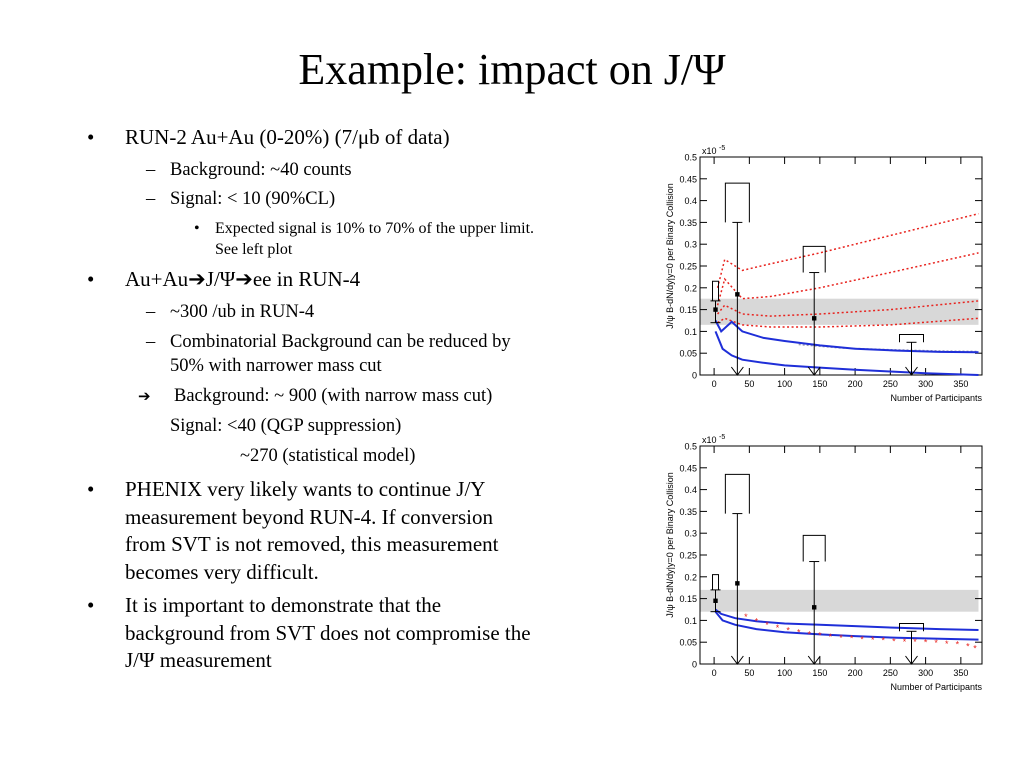 Image resolution: width=1024 pixels, height=768 pixels. I want to click on bullet-background: Background: ~40 counts, so click(378, 170).